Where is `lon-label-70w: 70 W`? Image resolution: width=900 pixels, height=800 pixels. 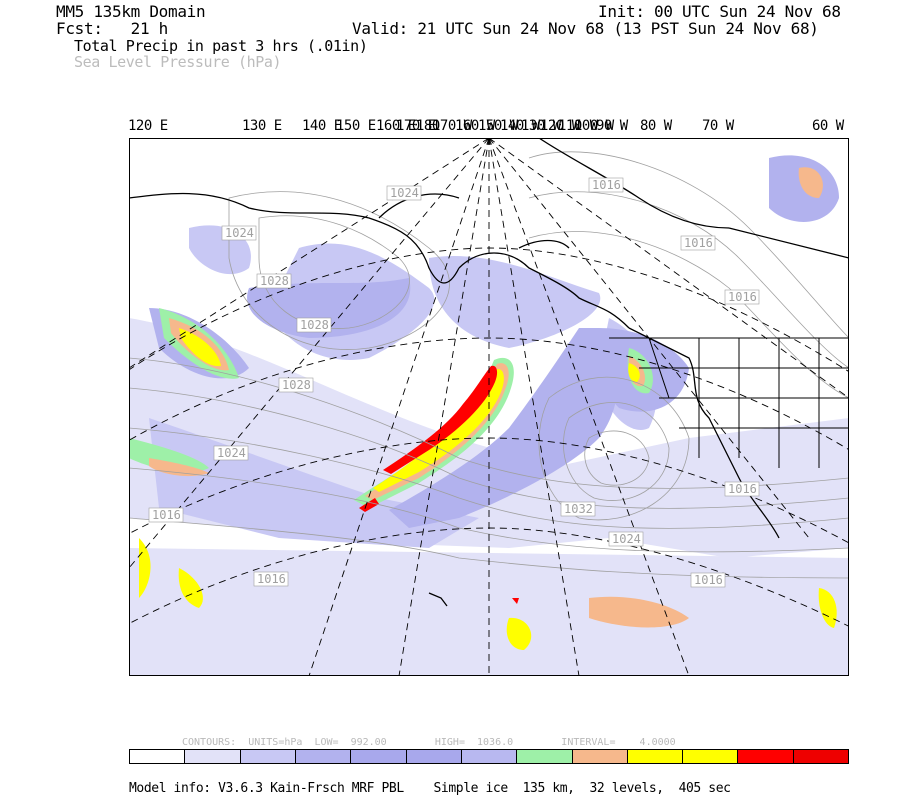
lon-label-70w: 70 W is located at coordinates (718, 126).